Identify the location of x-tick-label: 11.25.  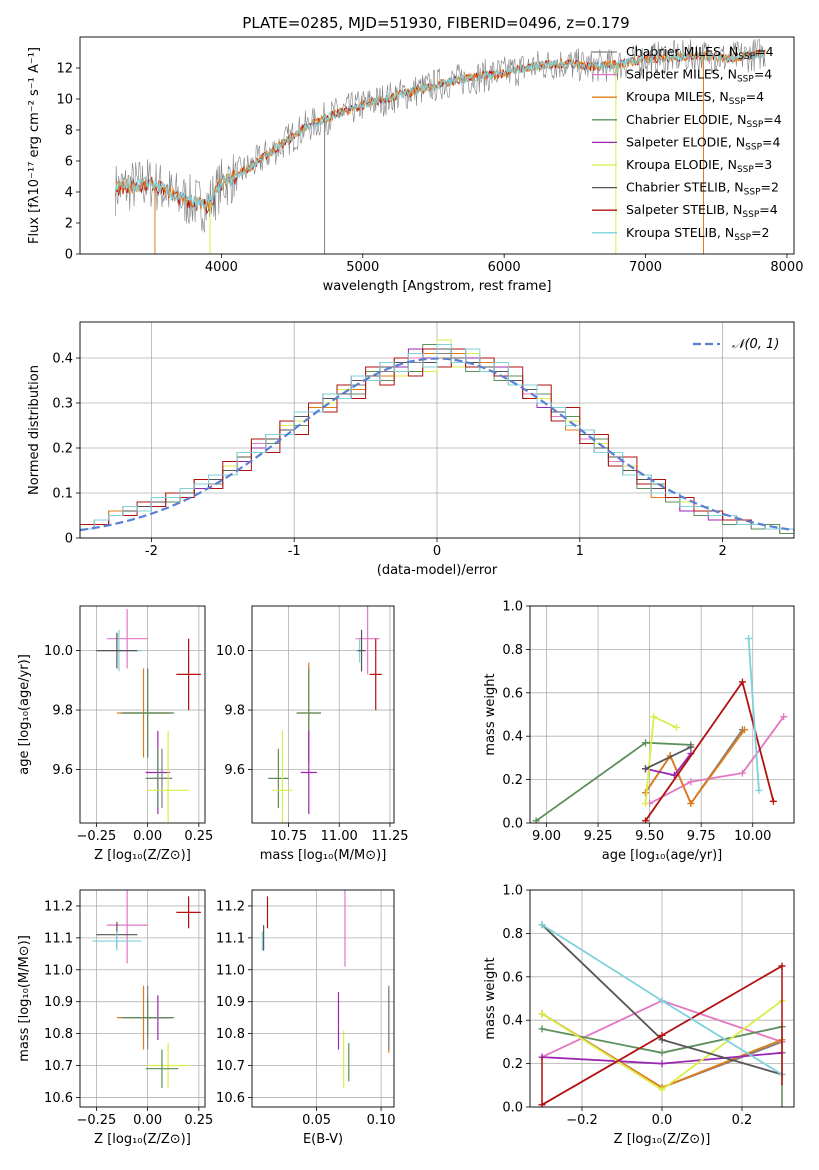
(389, 836).